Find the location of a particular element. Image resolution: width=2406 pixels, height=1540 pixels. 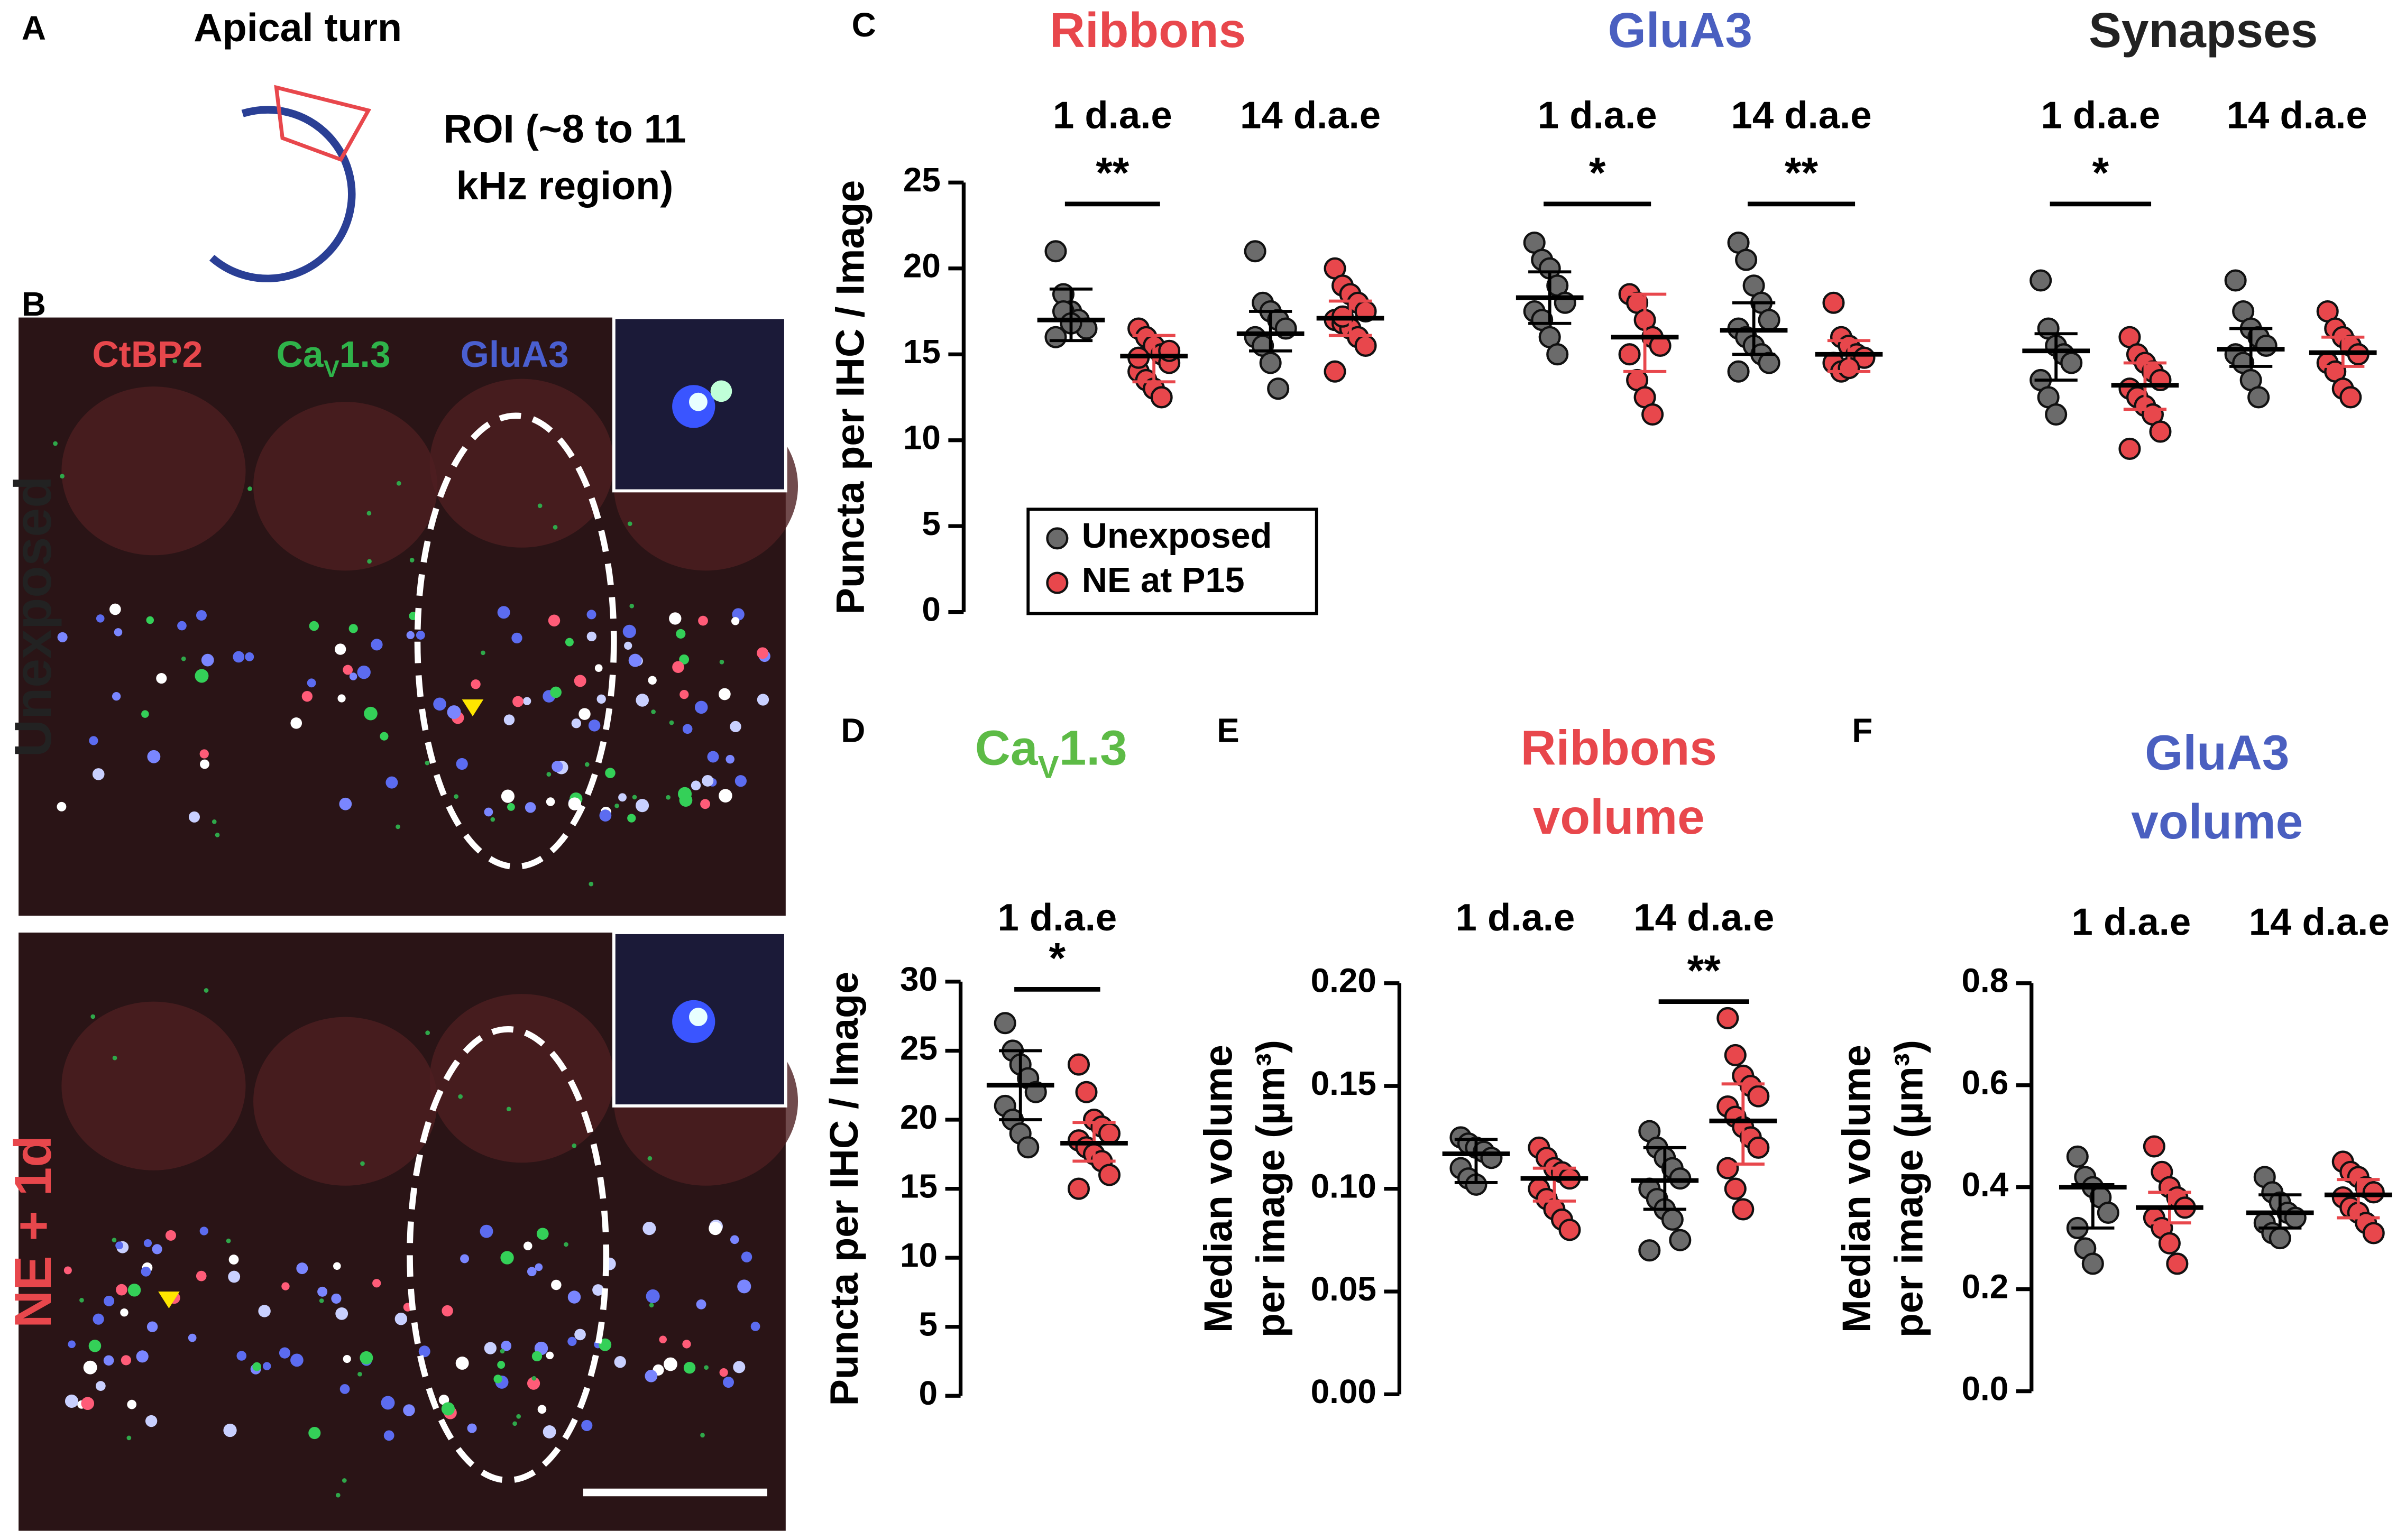

y-tick-label: 15 is located at coordinates (919, 1186).